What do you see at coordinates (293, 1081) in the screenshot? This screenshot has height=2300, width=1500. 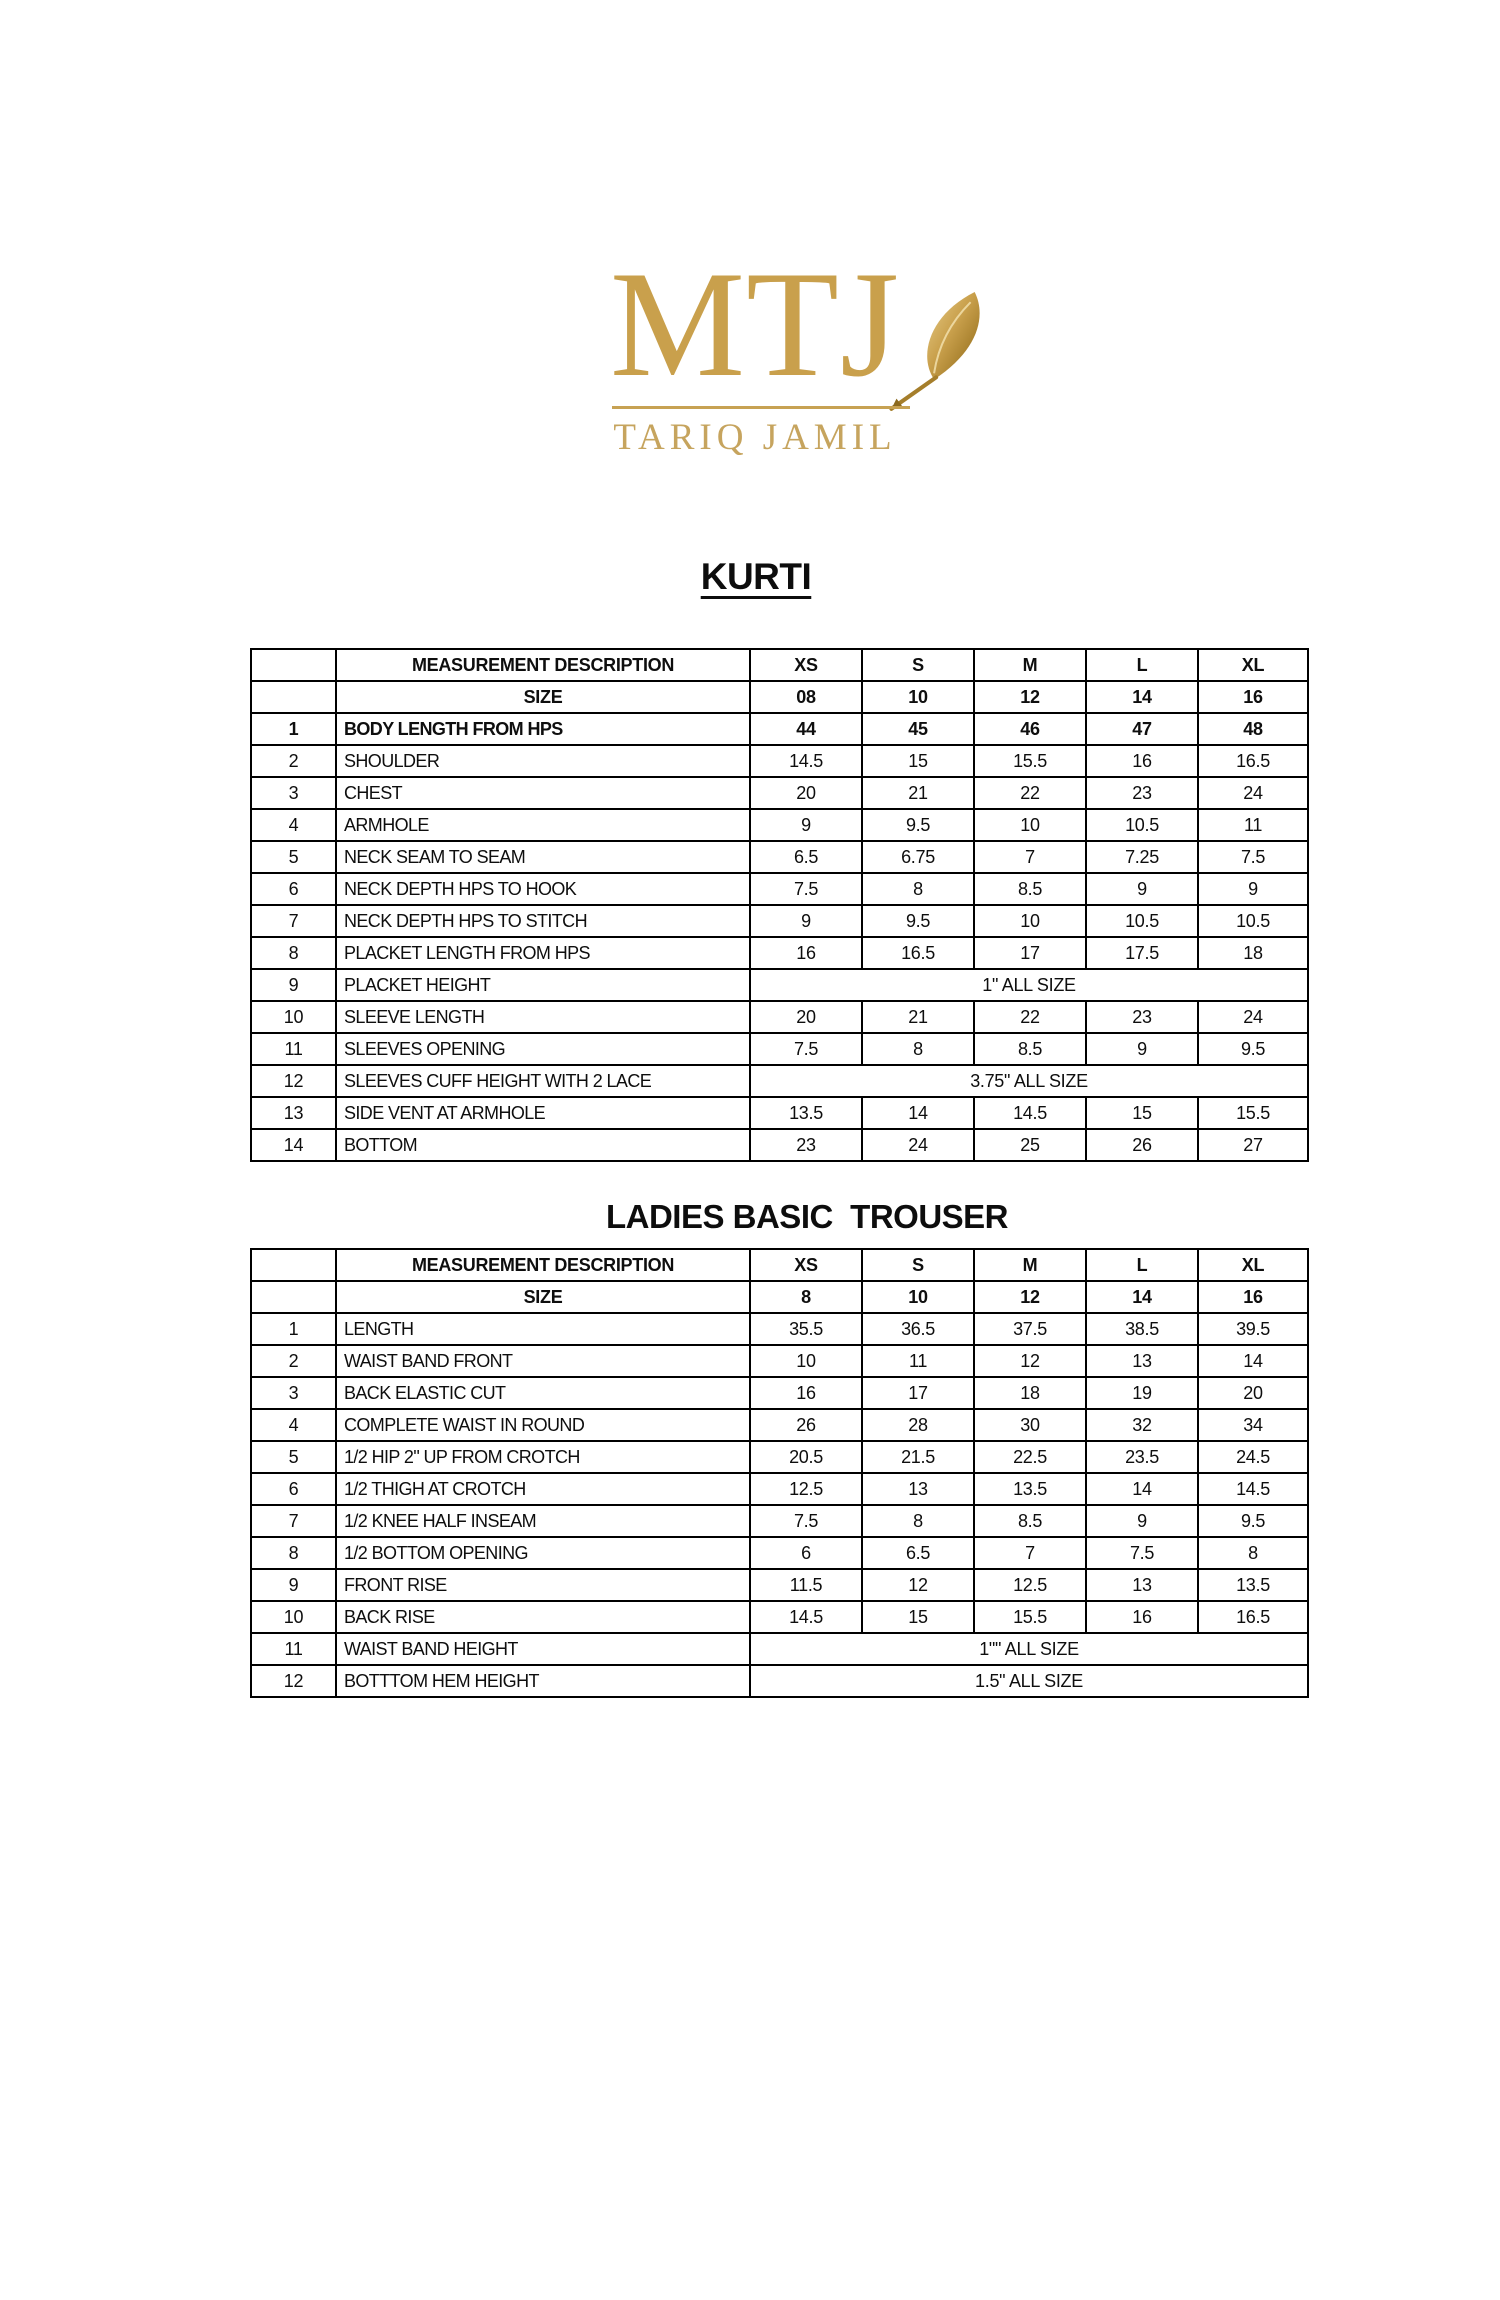 I see `row-number: 12` at bounding box center [293, 1081].